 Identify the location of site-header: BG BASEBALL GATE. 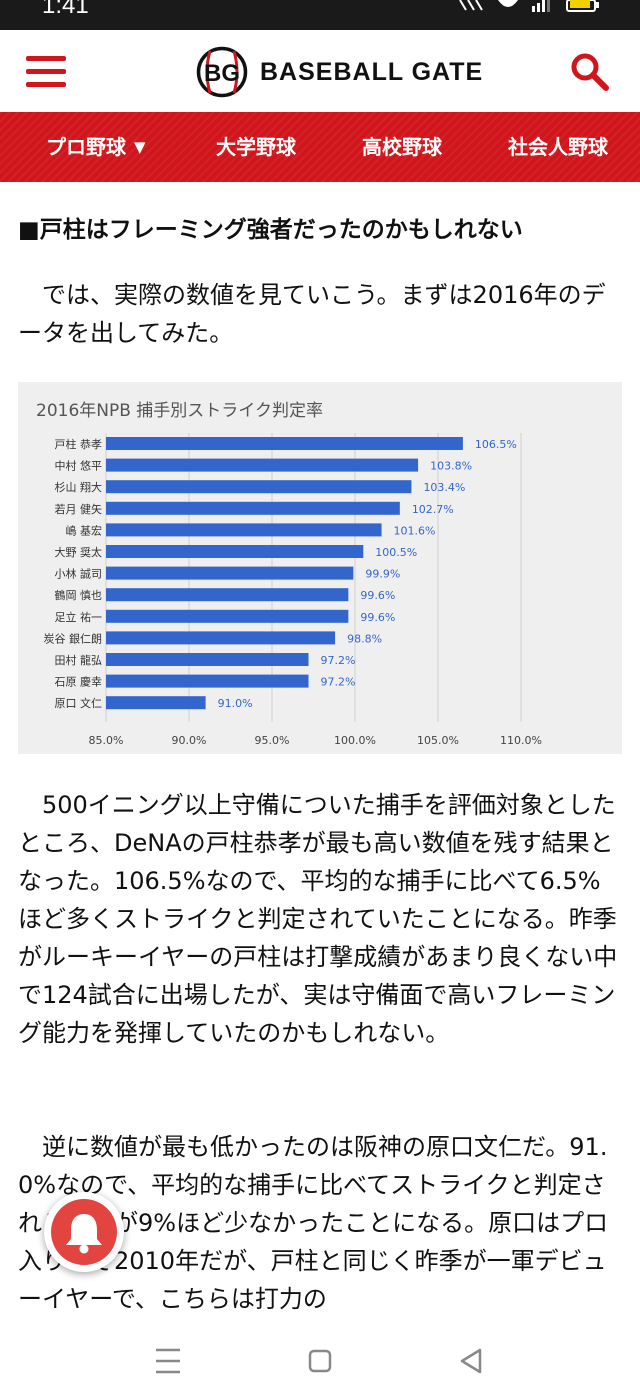
(320, 71).